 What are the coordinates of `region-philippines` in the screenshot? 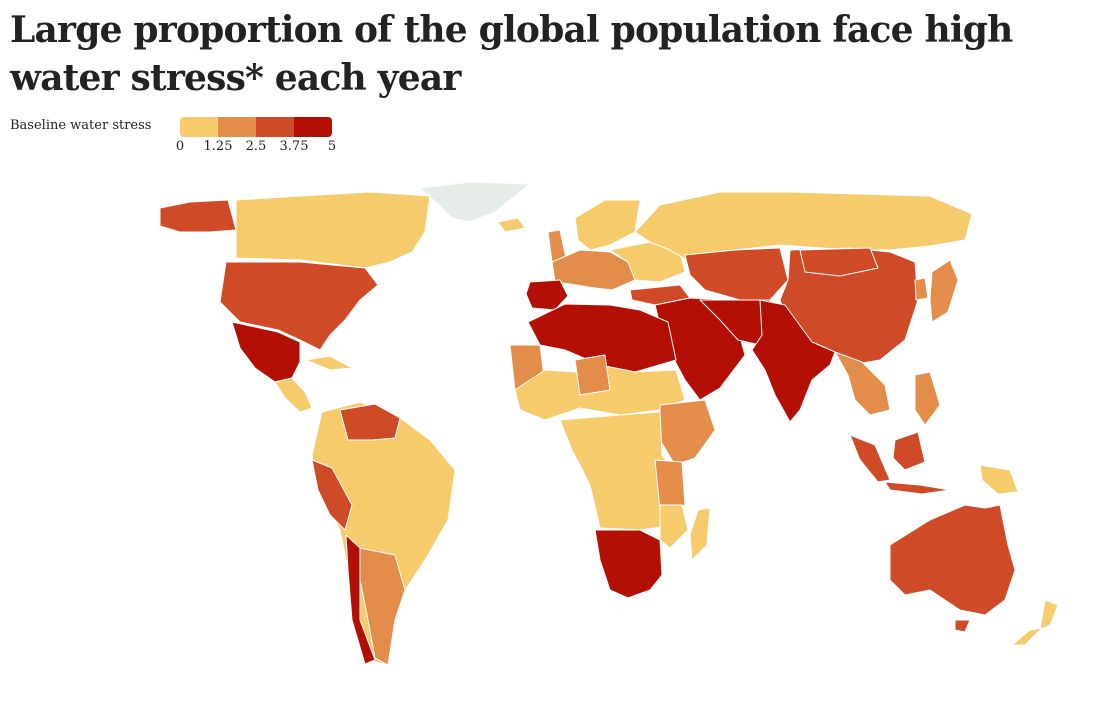 It's located at (927, 398).